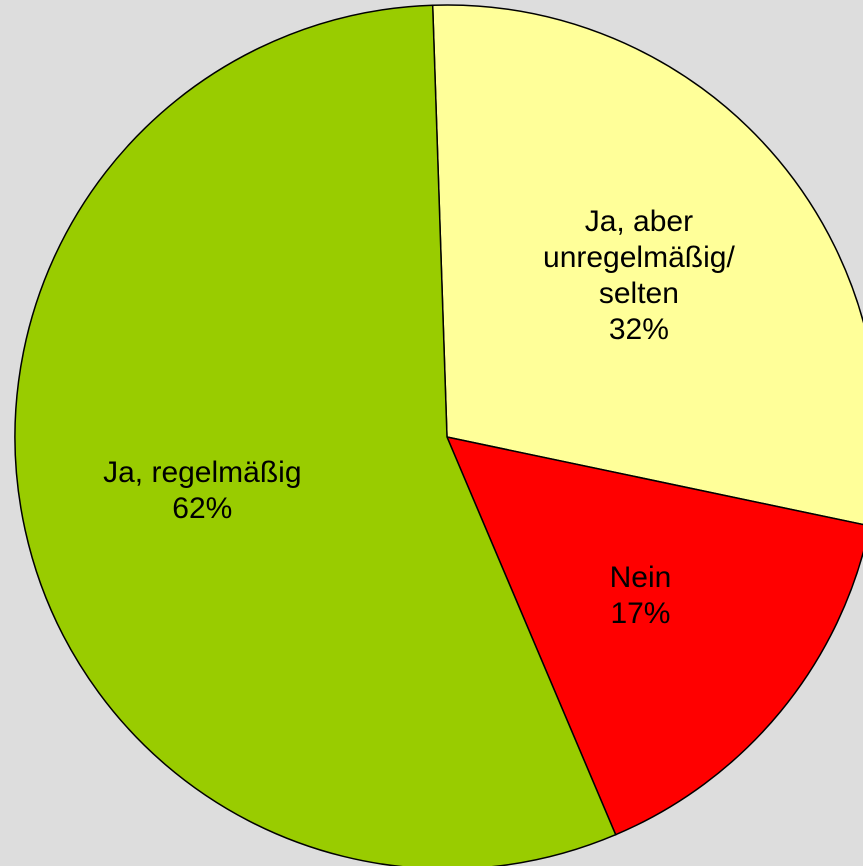 The width and height of the screenshot is (863, 866). I want to click on slice-label: Nein 17%, so click(640, 596).